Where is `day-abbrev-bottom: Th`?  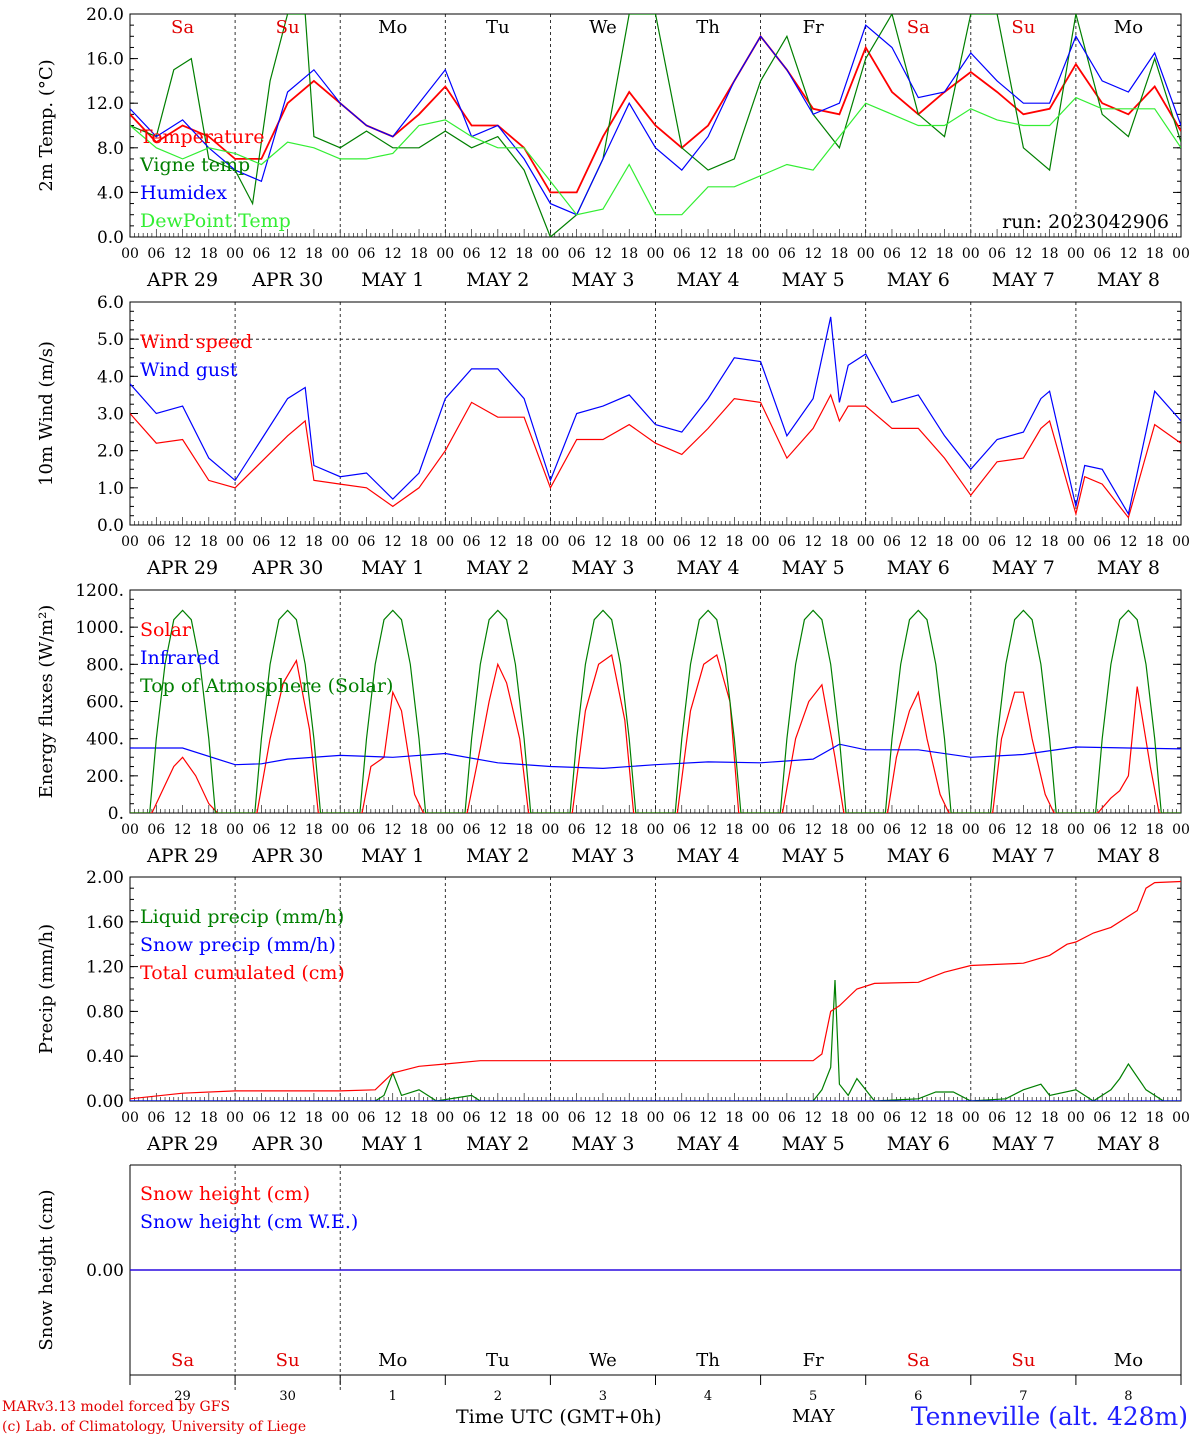
day-abbrev-bottom: Th is located at coordinates (708, 1360).